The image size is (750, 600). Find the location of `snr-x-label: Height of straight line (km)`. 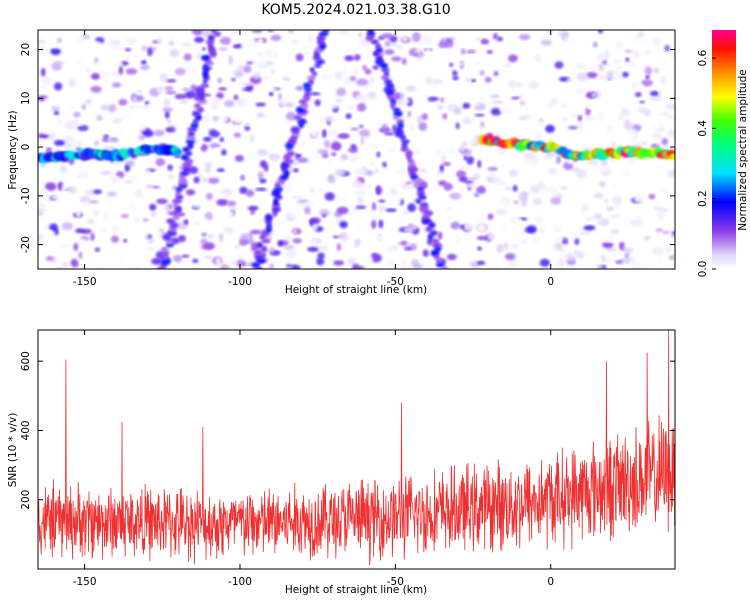

snr-x-label: Height of straight line (km) is located at coordinates (356, 590).